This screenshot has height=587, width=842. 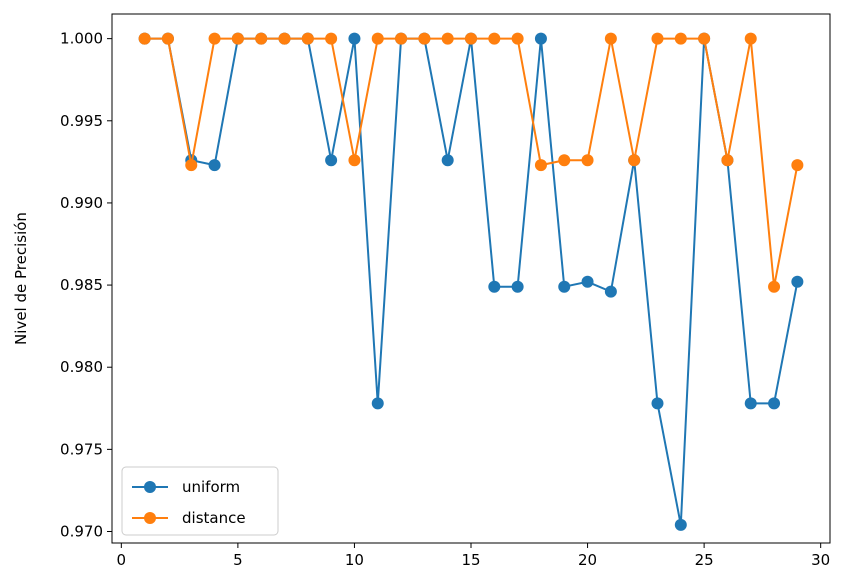 What do you see at coordinates (81, 449) in the screenshot?
I see `y-tick-label: 0.975` at bounding box center [81, 449].